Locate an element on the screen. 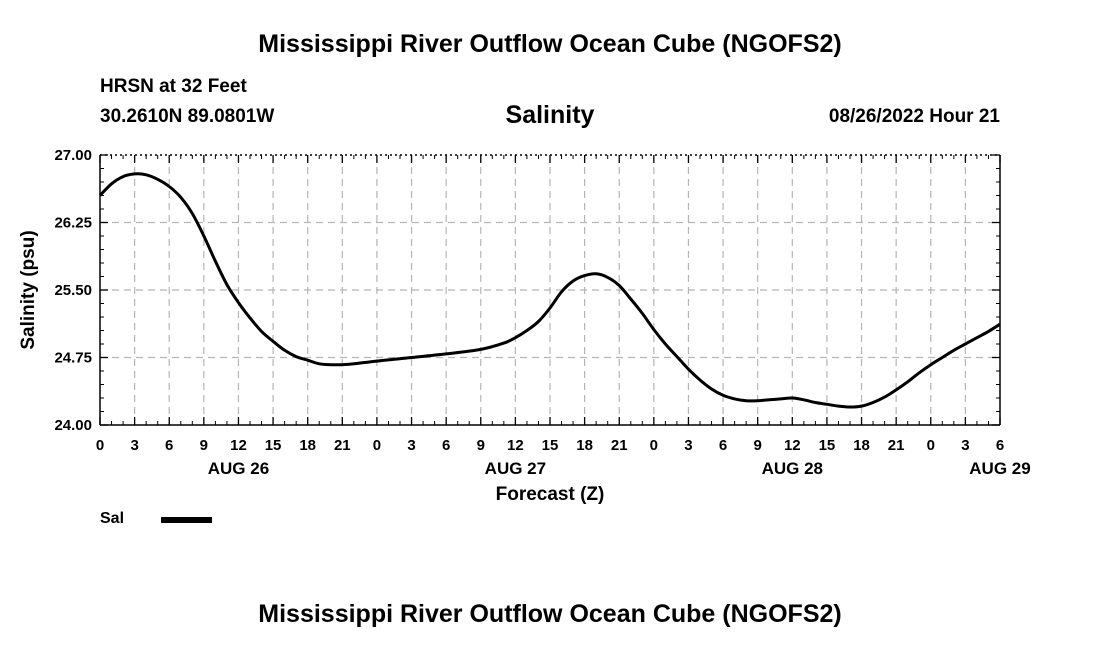  legend-label: Sal is located at coordinates (112, 518).